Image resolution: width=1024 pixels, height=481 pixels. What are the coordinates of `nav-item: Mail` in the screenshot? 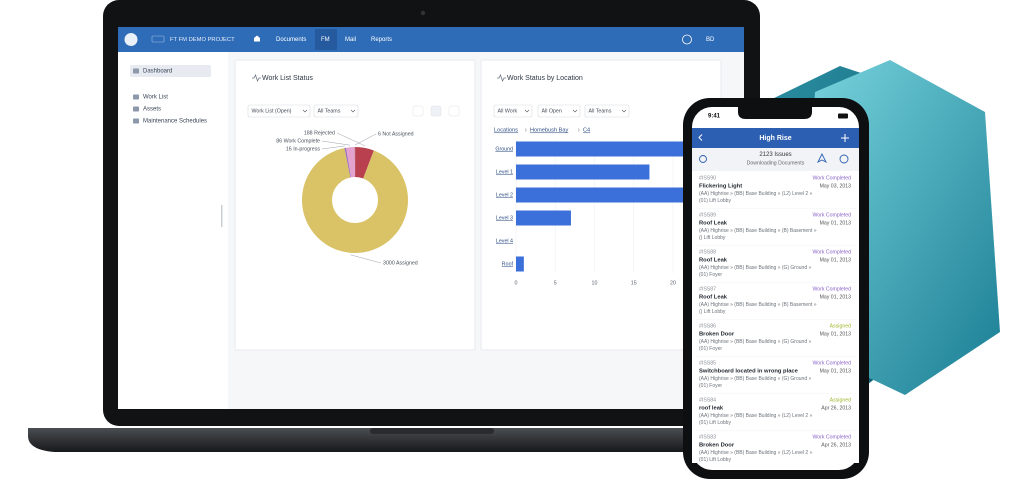 It's located at (350, 40).